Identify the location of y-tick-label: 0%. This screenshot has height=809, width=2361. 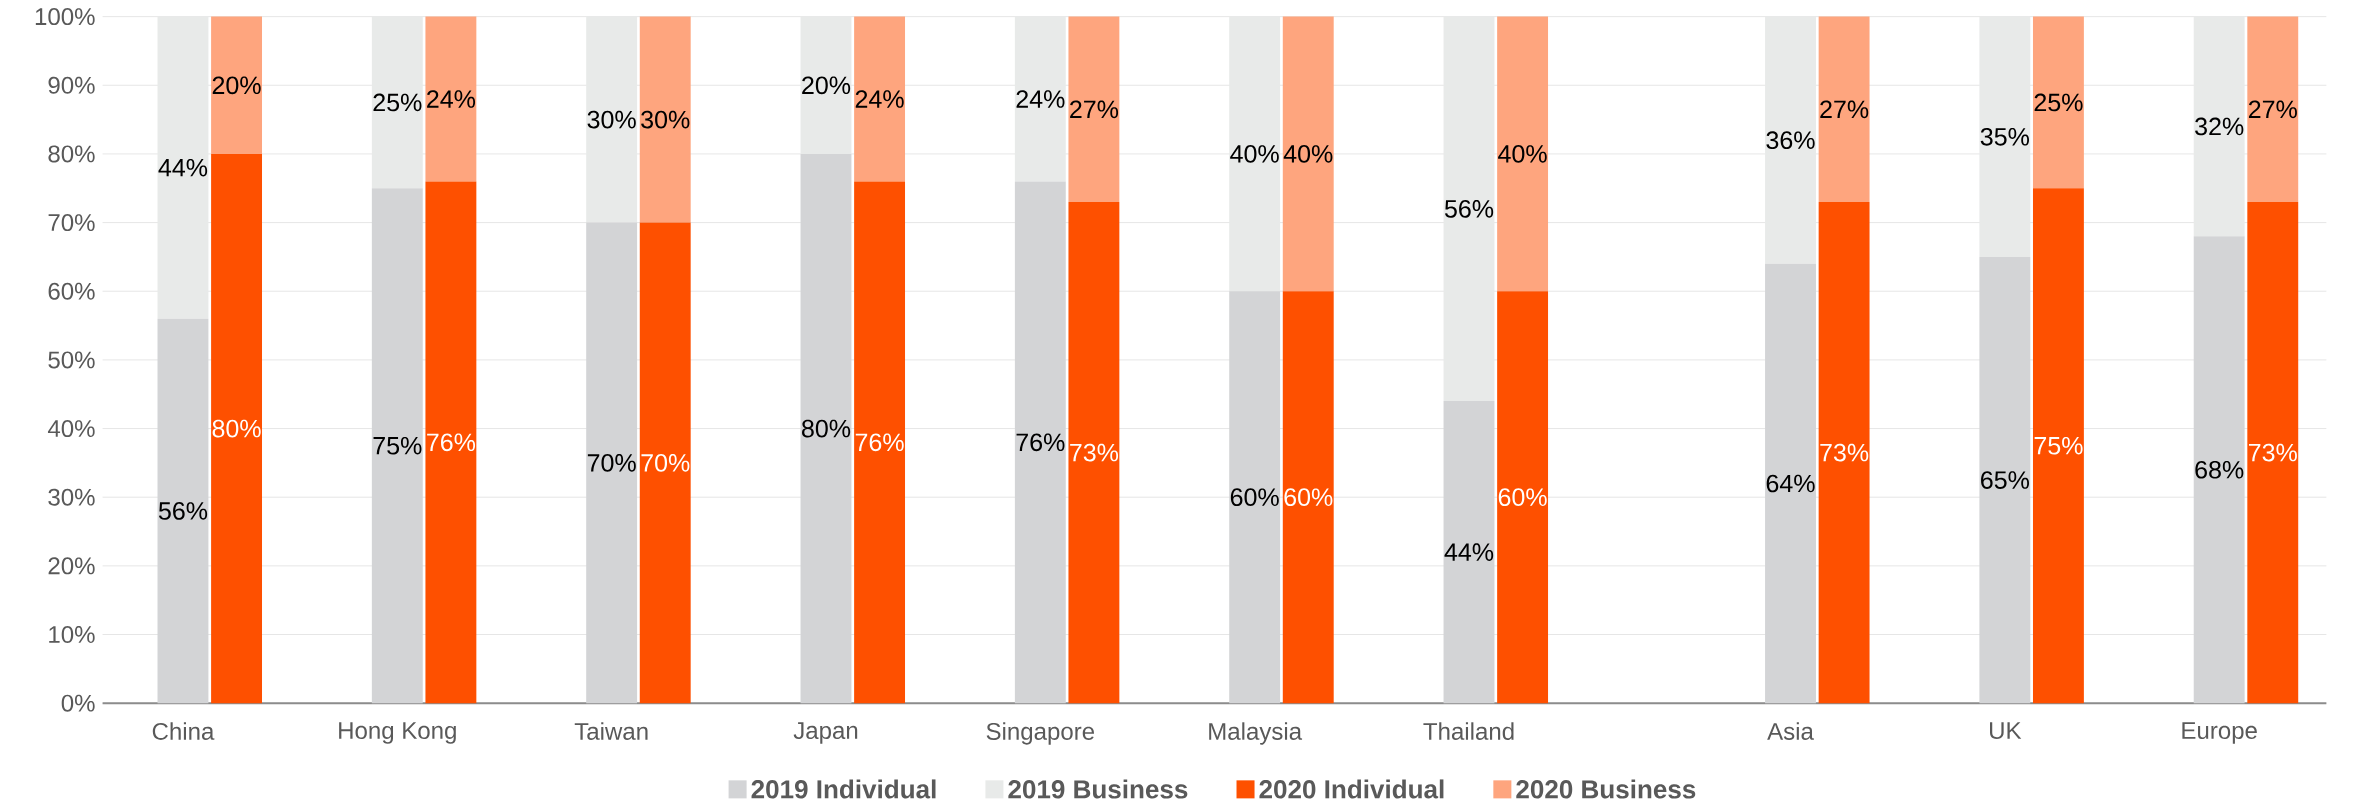
(78, 703).